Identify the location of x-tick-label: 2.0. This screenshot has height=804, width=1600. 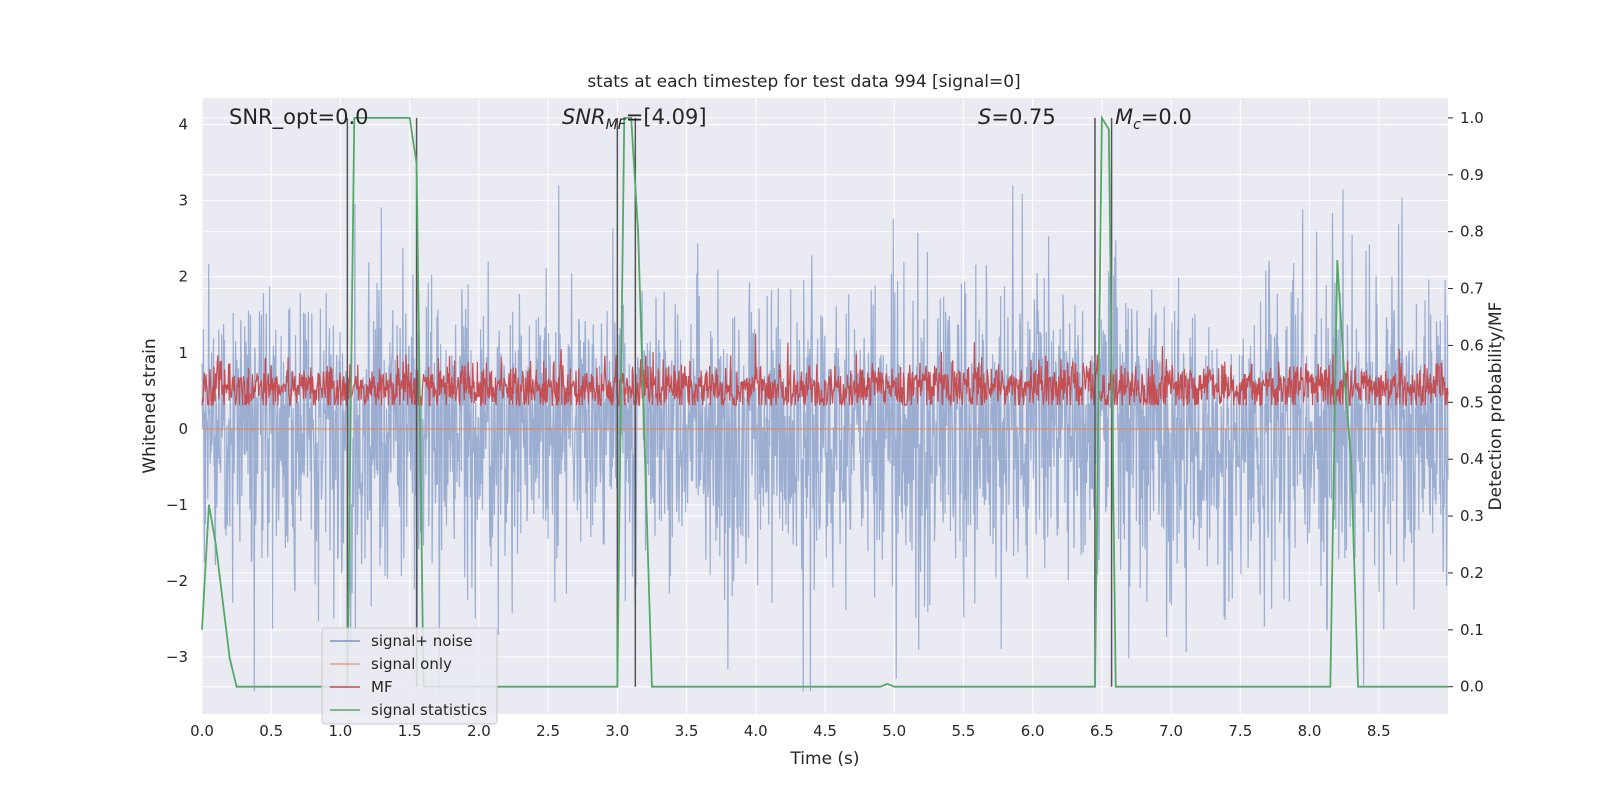
(479, 731).